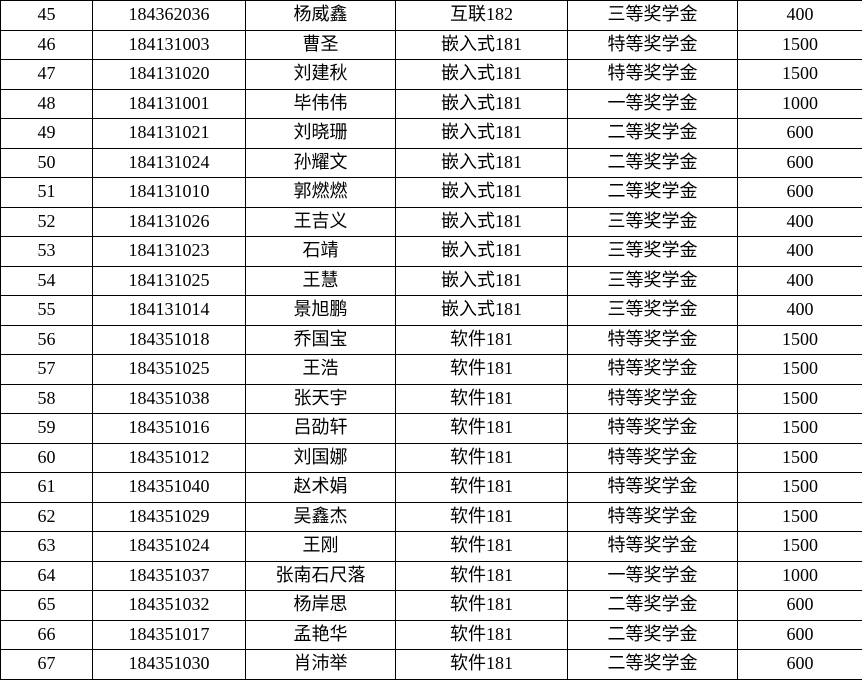  What do you see at coordinates (320, 310) in the screenshot?
I see `student-name: 景旭鹏` at bounding box center [320, 310].